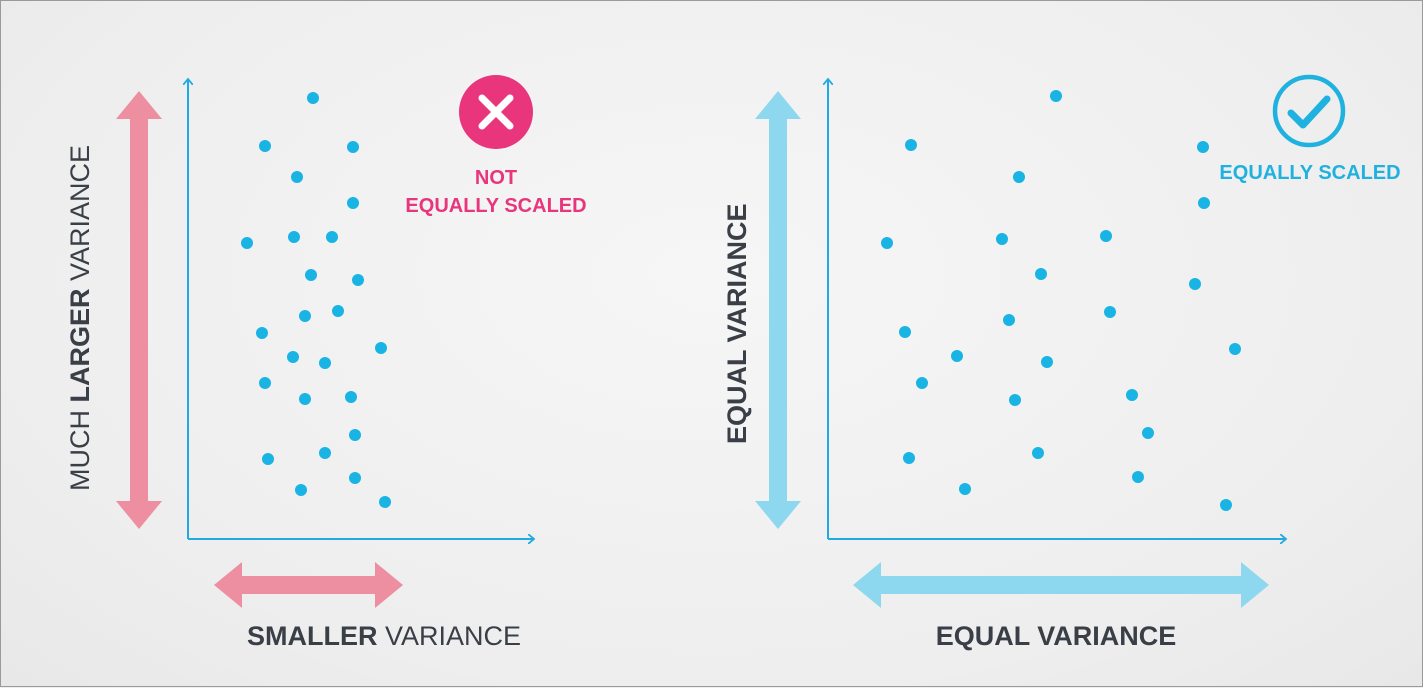  What do you see at coordinates (1309, 111) in the screenshot?
I see `check-icon` at bounding box center [1309, 111].